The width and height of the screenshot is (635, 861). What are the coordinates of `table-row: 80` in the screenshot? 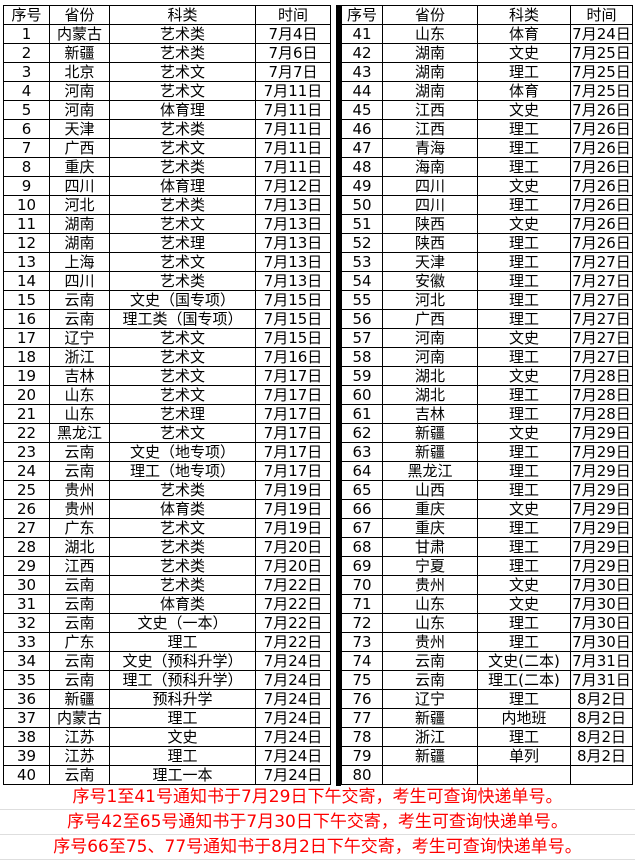 It's located at (487, 775).